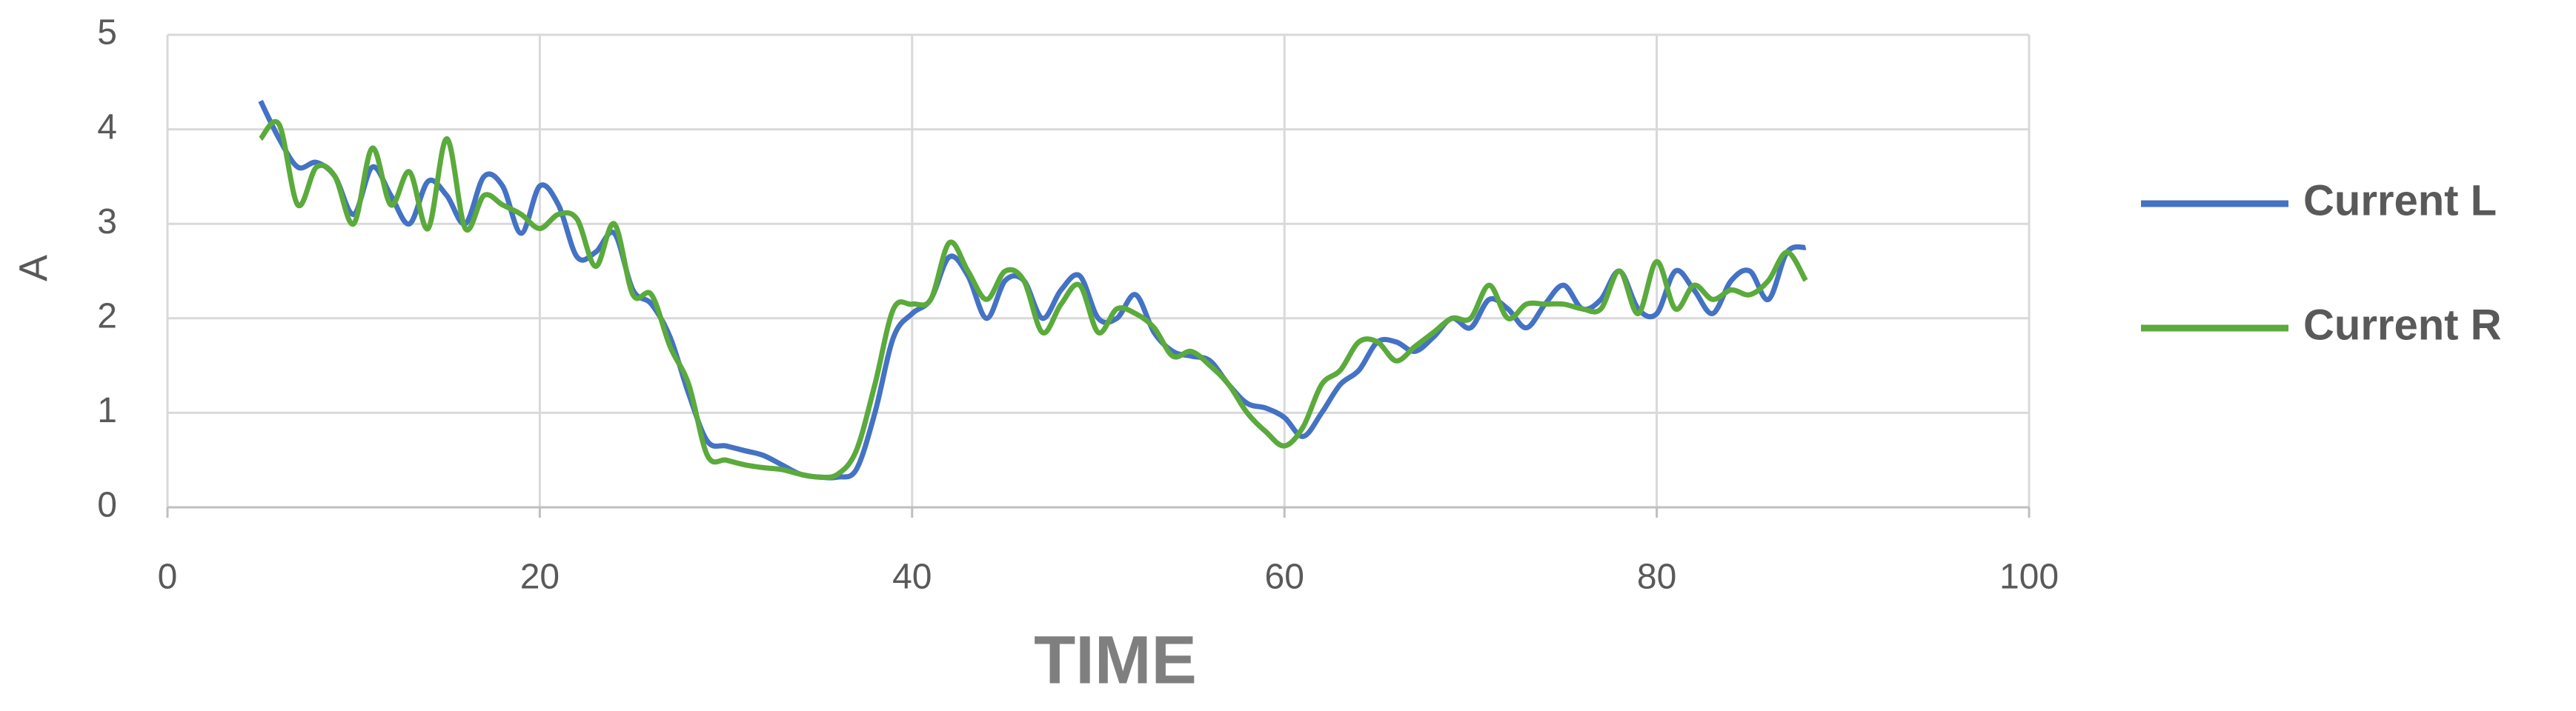 Image resolution: width=2576 pixels, height=711 pixels. Describe the element at coordinates (912, 577) in the screenshot. I see `x-tick-label: 40` at that location.